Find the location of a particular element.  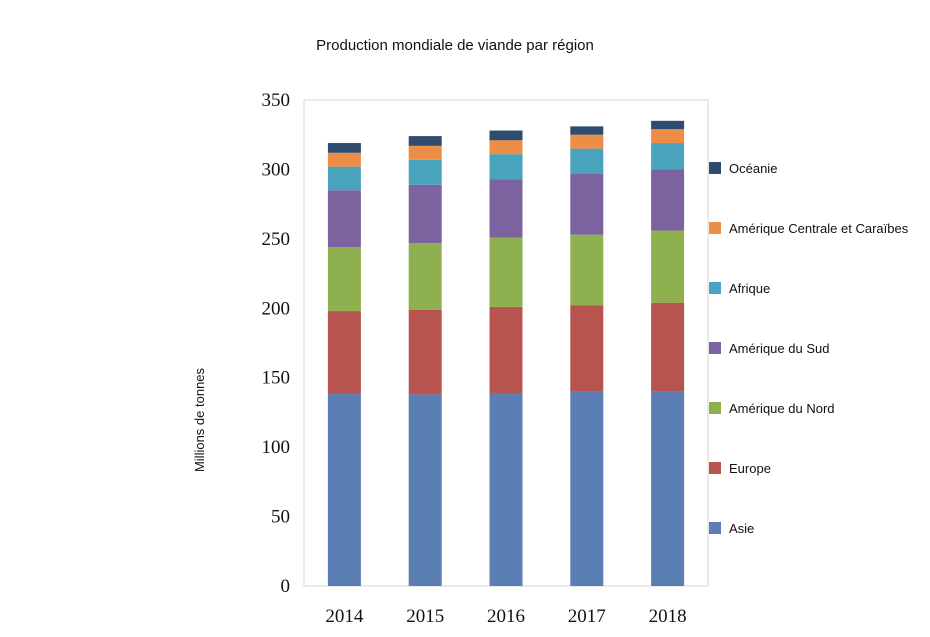

bar-segment-afrique-2015 is located at coordinates (425, 172).